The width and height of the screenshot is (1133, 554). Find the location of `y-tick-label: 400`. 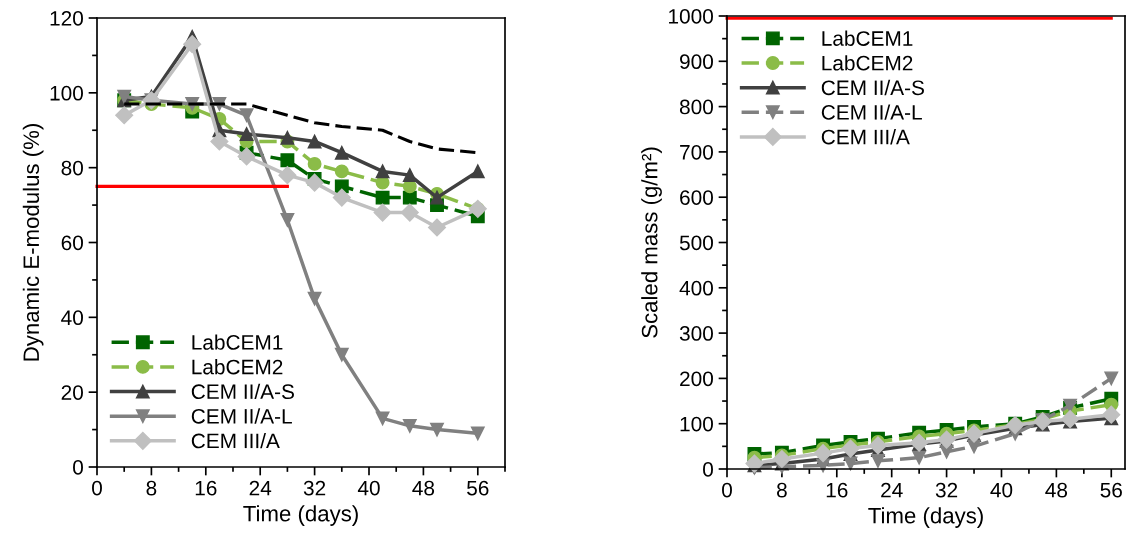

y-tick-label: 400 is located at coordinates (696, 288).